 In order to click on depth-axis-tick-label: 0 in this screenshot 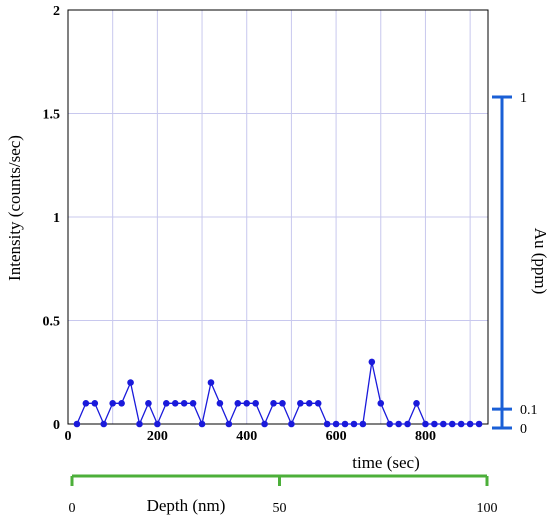, I will do `click(72, 508)`.